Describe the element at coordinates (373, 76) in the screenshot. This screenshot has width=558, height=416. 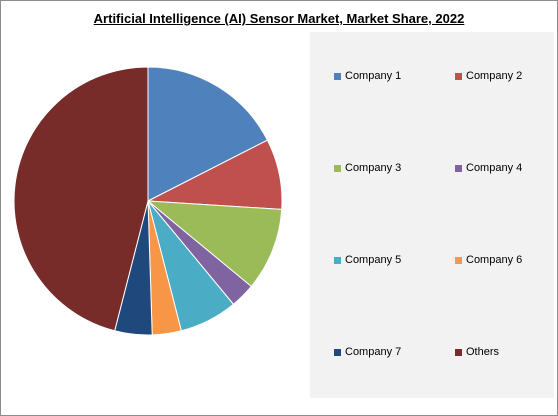
I see `legend-label: Company 1` at that location.